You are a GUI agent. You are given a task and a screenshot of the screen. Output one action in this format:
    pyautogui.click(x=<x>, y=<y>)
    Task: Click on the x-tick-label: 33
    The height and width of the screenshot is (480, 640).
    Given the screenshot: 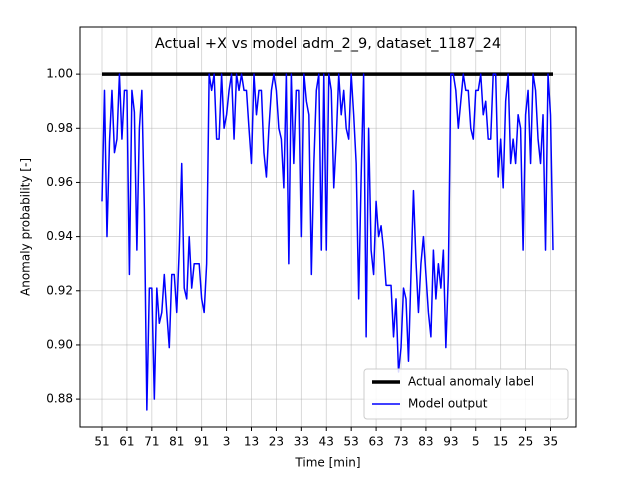 What is the action you would take?
    pyautogui.click(x=301, y=442)
    